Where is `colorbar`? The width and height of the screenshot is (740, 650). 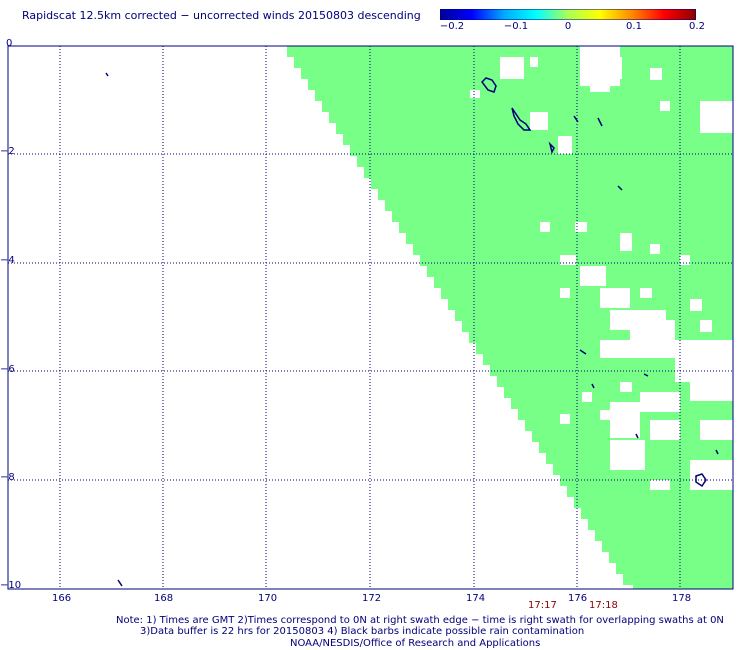
colorbar is located at coordinates (568, 14).